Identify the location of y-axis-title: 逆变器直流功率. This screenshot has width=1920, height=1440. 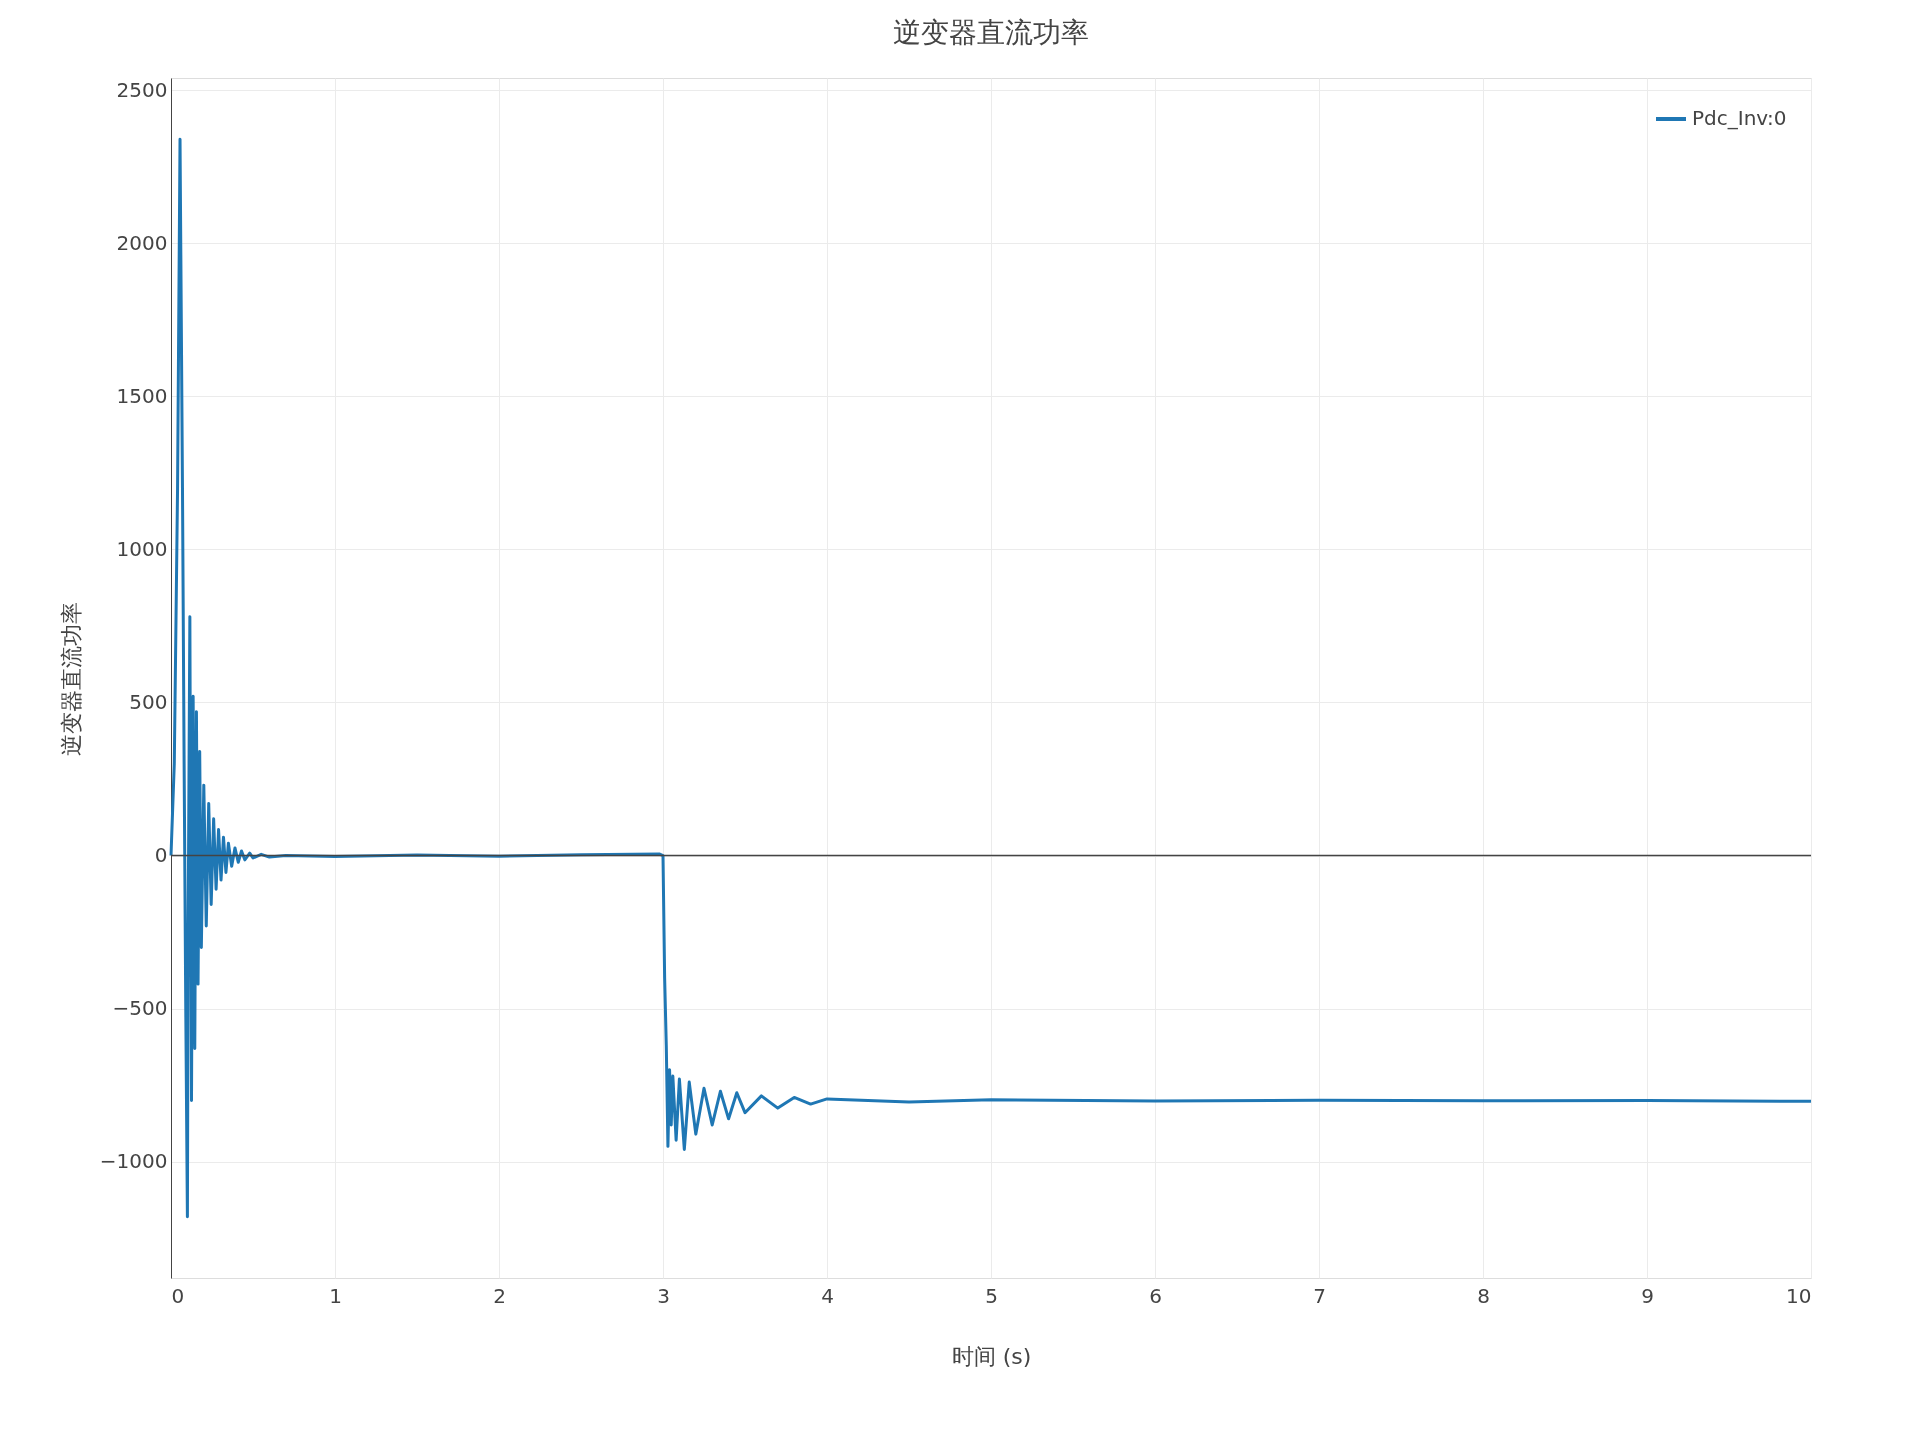
(71, 678).